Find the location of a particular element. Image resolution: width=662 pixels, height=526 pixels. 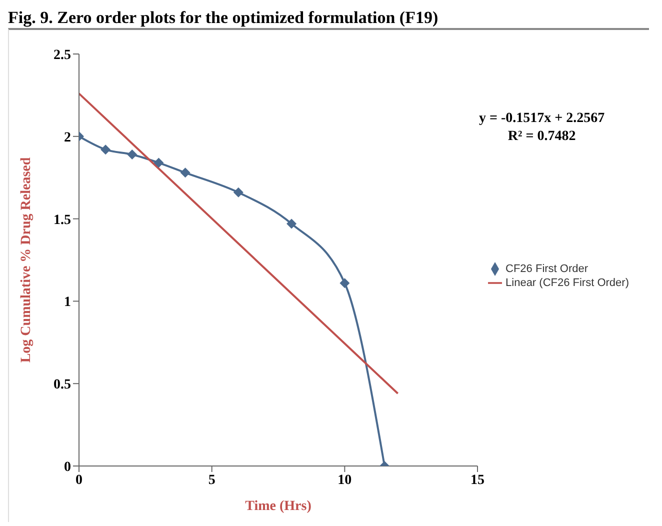

y-tick-label: 2.5 is located at coordinates (62, 55).